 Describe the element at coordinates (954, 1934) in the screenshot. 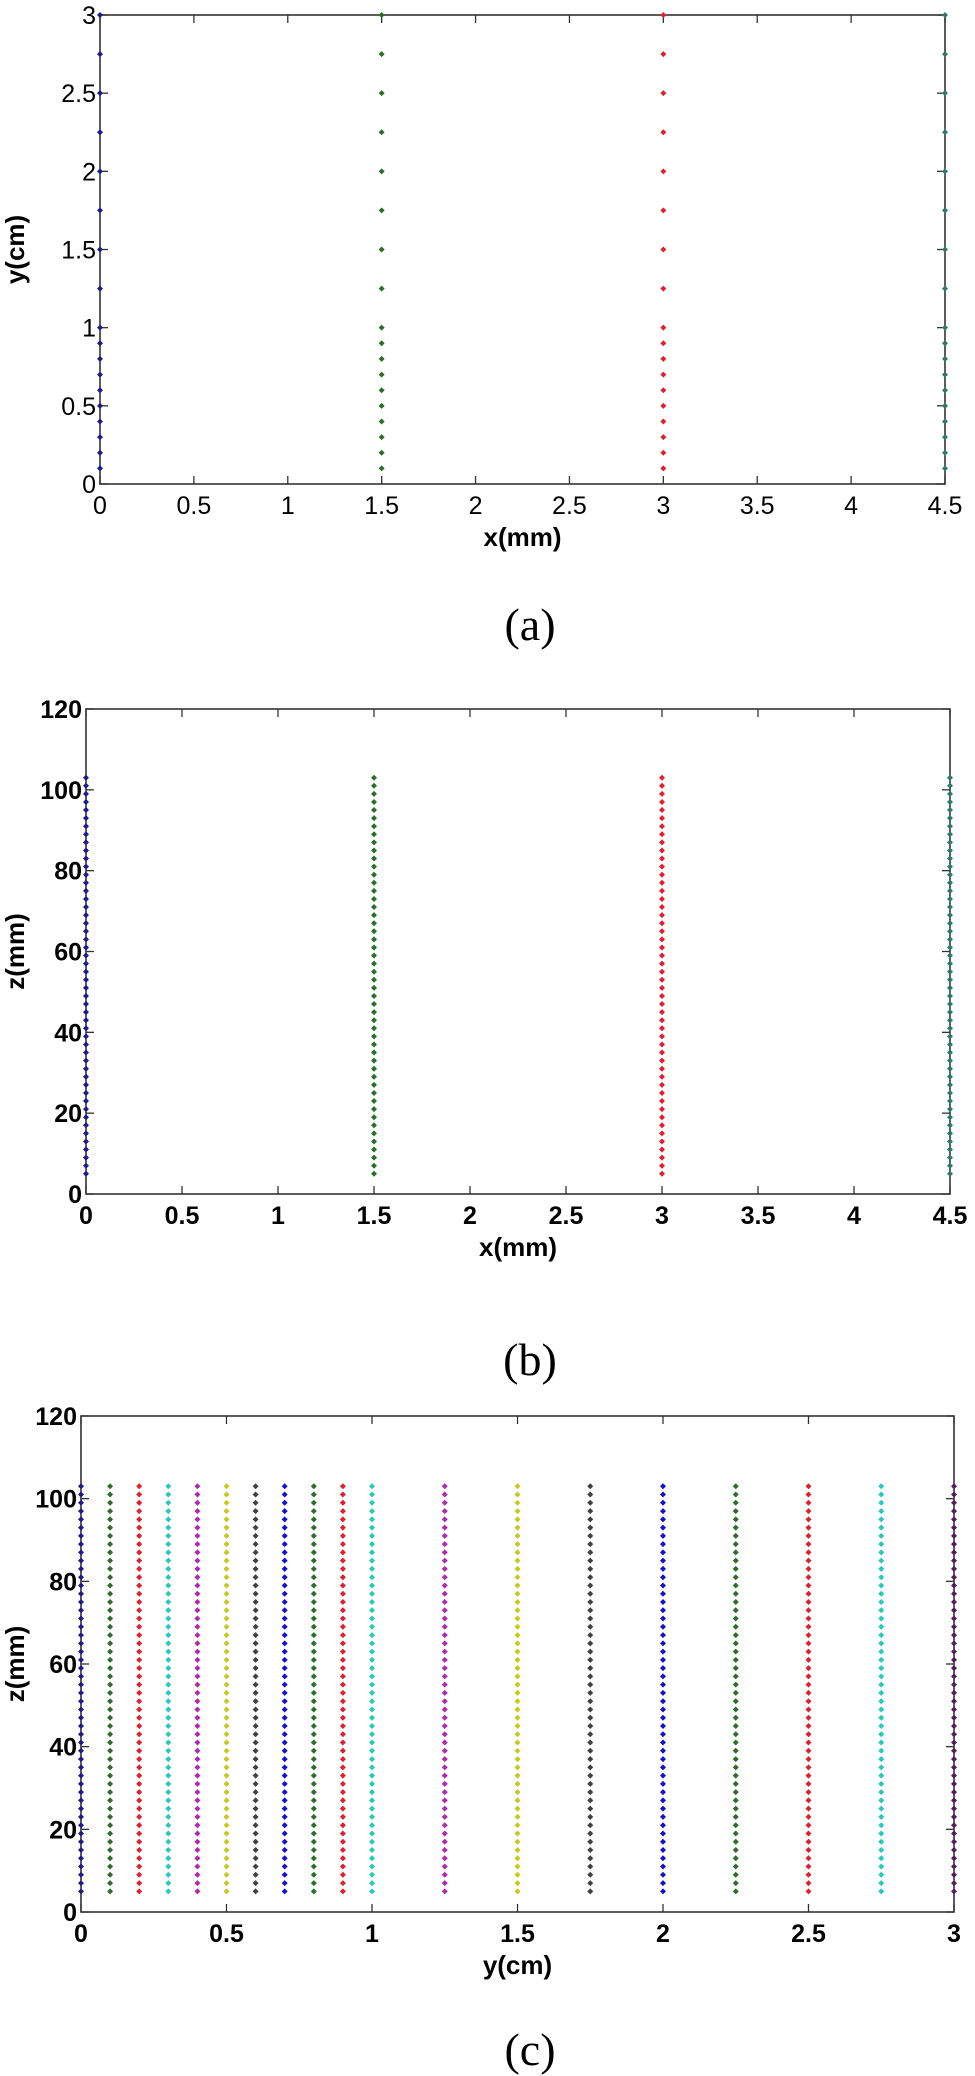

I see `x-tick-label: 3` at that location.